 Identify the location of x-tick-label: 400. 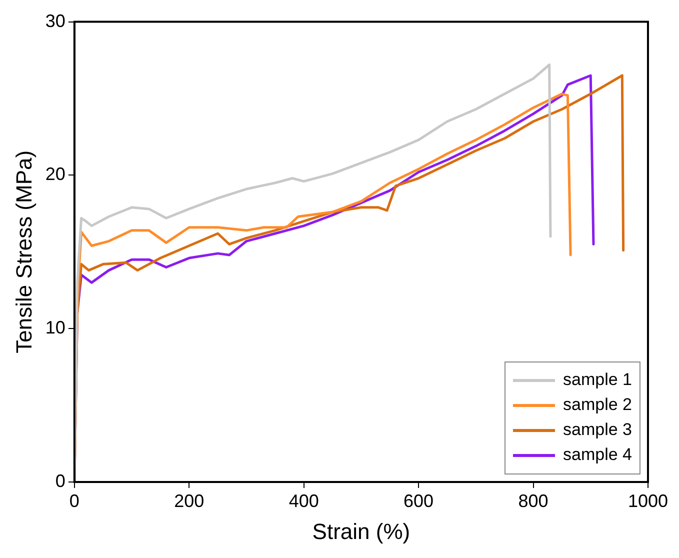
(303, 500).